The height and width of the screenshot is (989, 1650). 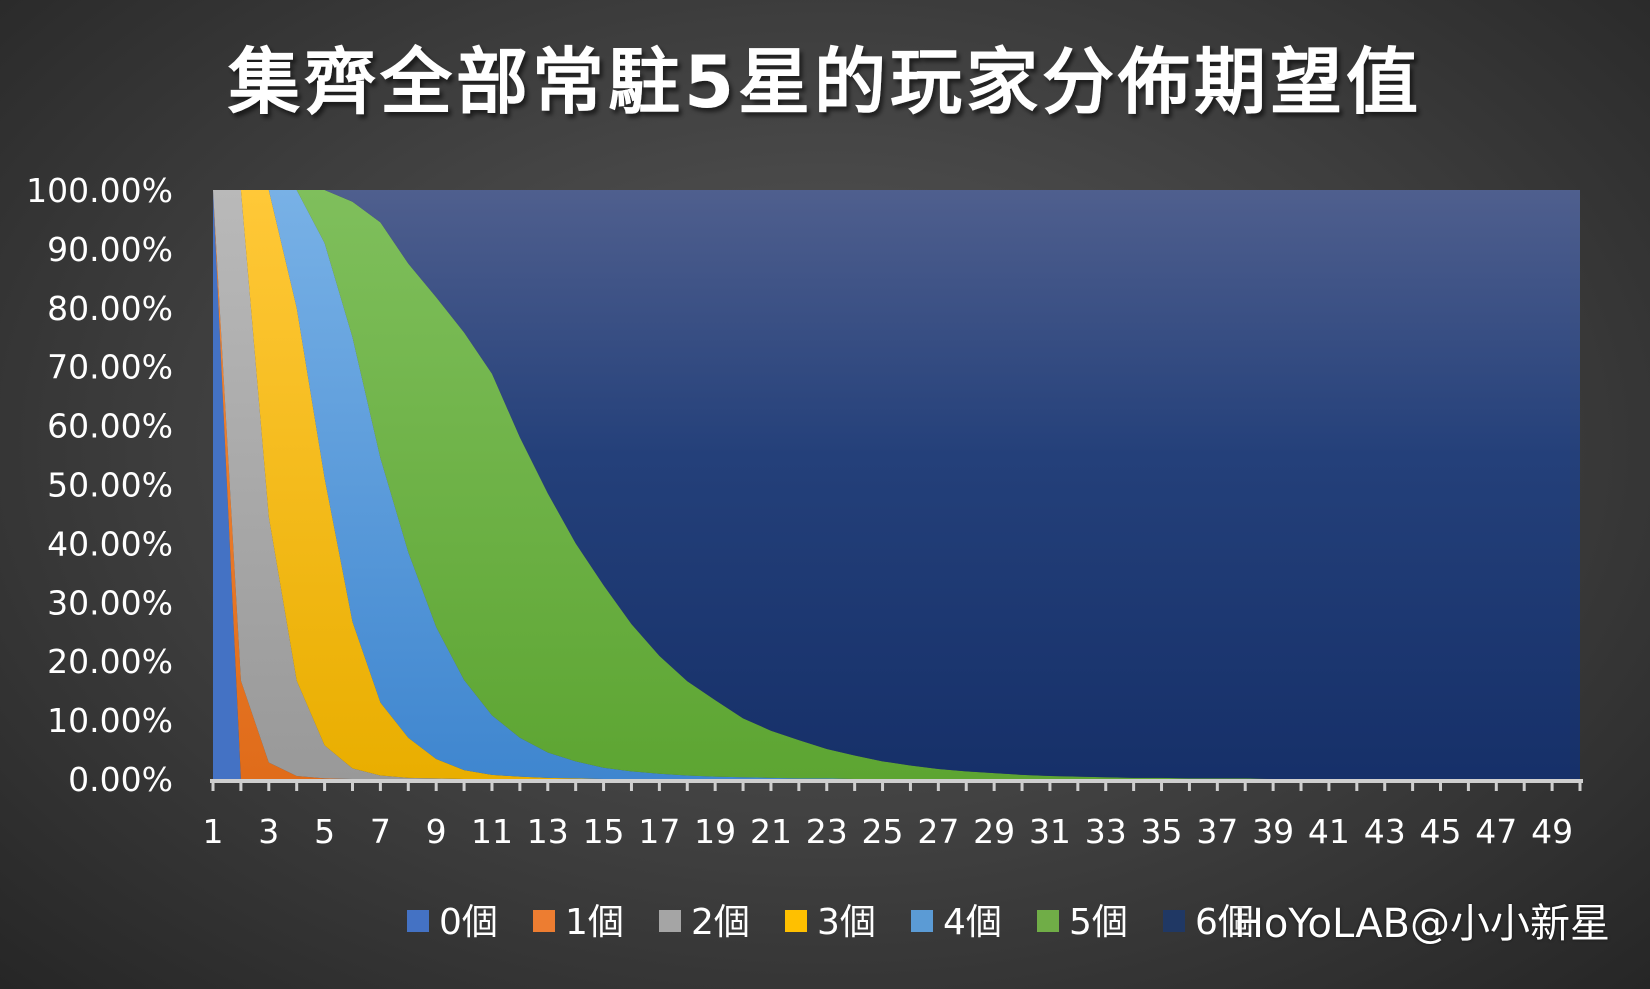 What do you see at coordinates (1050, 831) in the screenshot?
I see `x-tick-label: 31` at bounding box center [1050, 831].